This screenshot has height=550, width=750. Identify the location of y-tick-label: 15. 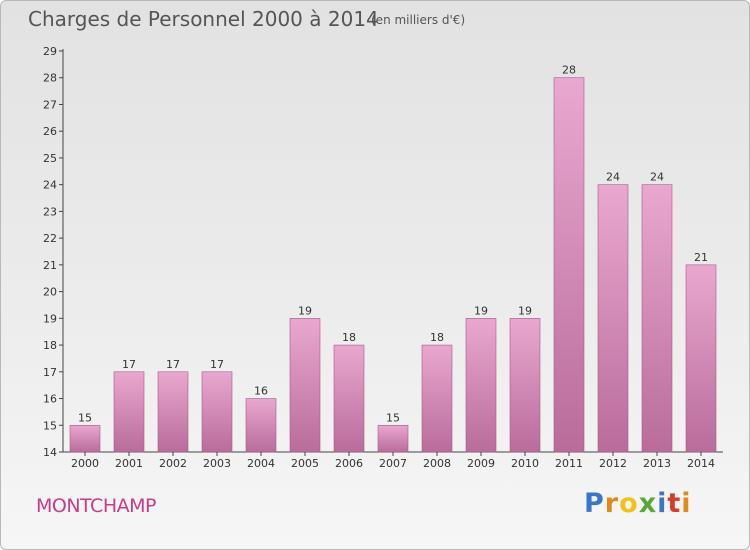
(50, 425).